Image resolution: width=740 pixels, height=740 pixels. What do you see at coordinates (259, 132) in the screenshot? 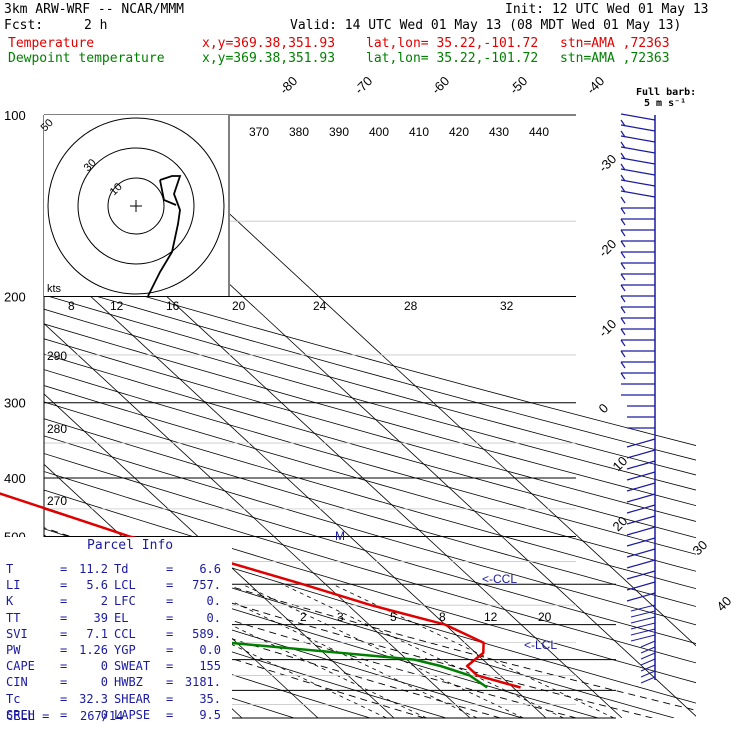
I see `theta-tick-label: 370` at bounding box center [259, 132].